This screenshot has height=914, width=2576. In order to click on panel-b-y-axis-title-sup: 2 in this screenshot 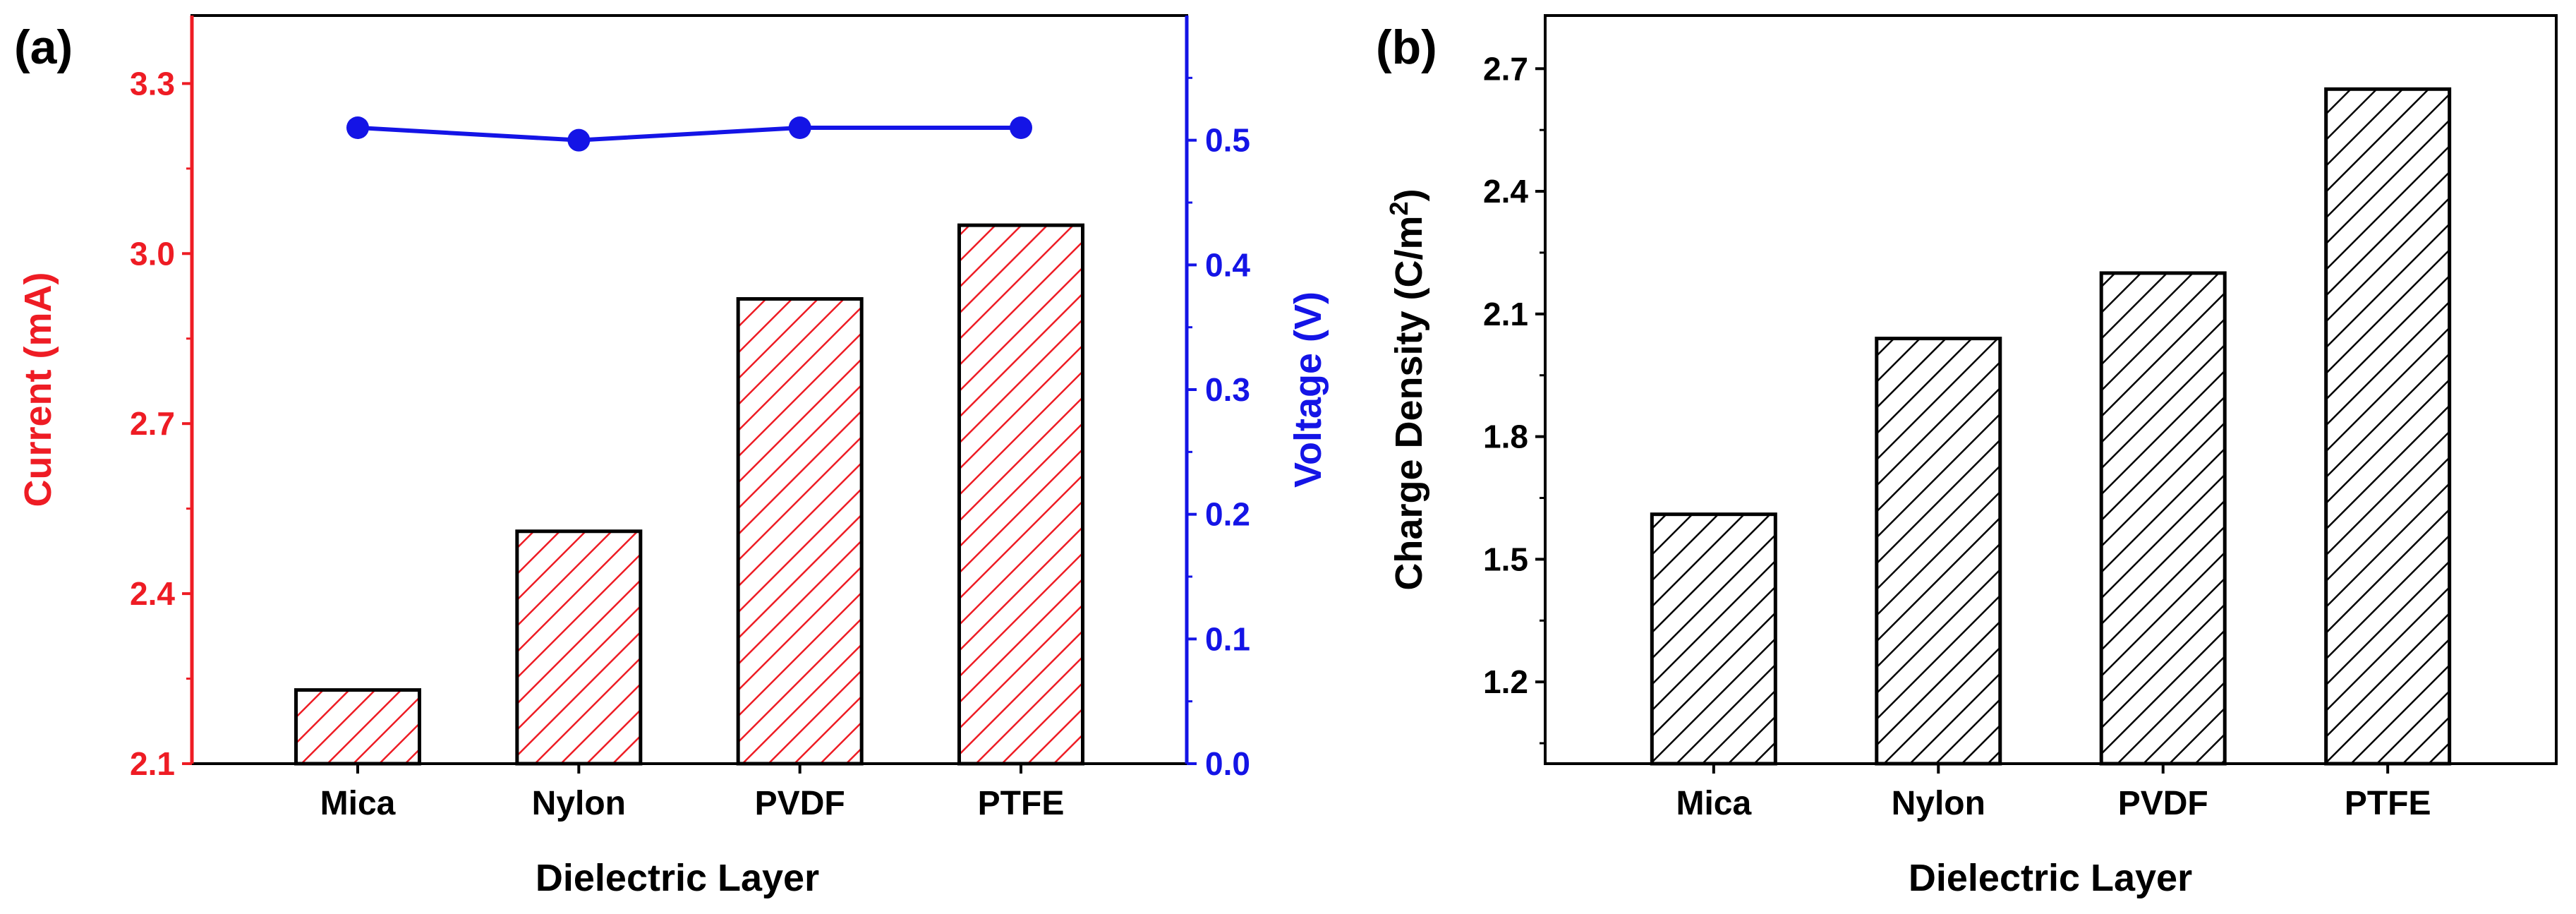, I will do `click(1399, 208)`.